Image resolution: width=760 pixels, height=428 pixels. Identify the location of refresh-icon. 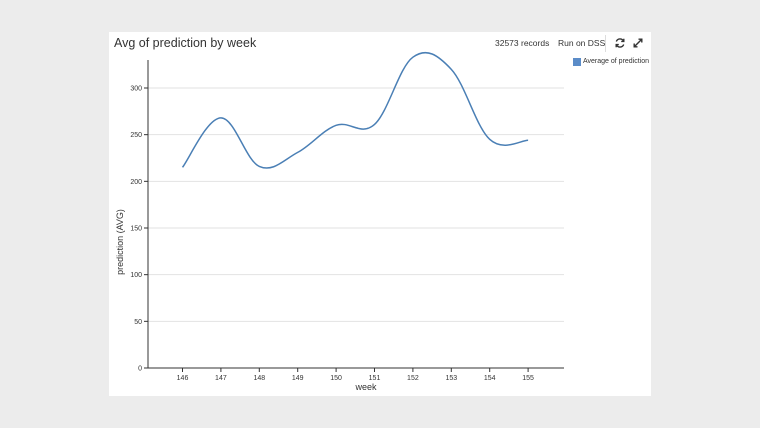
(620, 43).